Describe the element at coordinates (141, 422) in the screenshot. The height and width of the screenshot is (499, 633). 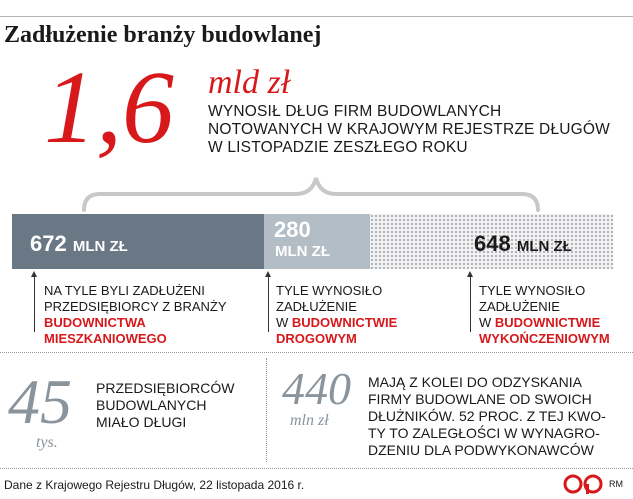
I see `stat-line: MIAŁO DŁUGI` at that location.